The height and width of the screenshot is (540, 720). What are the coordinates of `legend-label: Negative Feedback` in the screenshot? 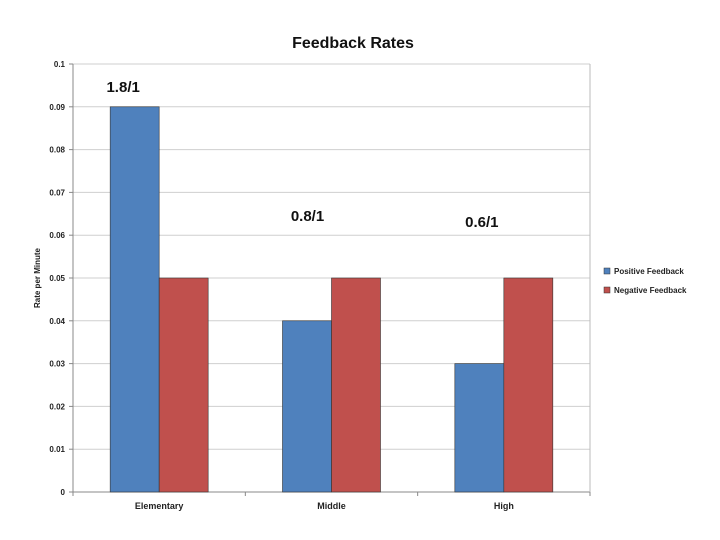 It's located at (650, 290).